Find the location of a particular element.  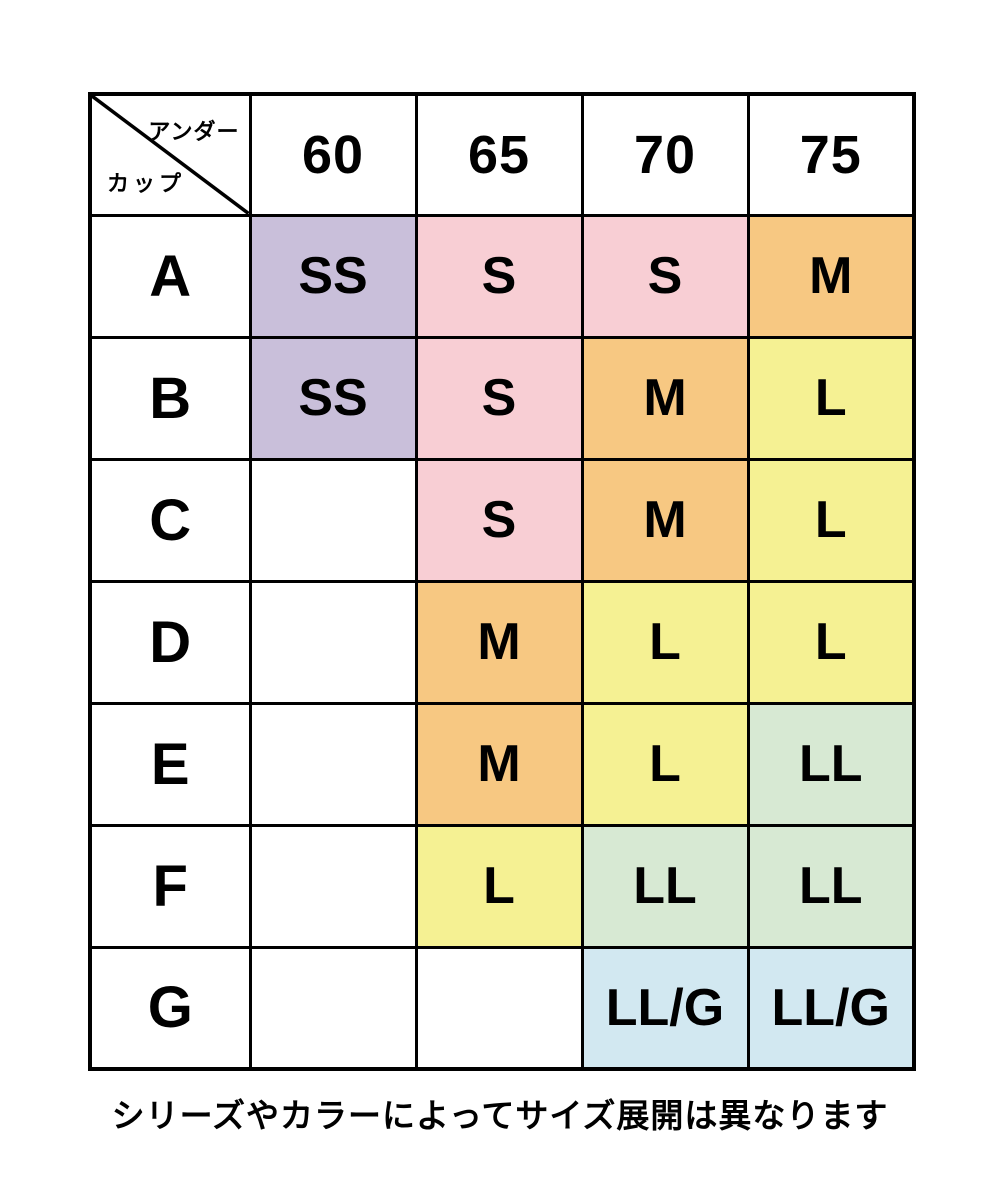

size-cell-E-70: L is located at coordinates (665, 764).